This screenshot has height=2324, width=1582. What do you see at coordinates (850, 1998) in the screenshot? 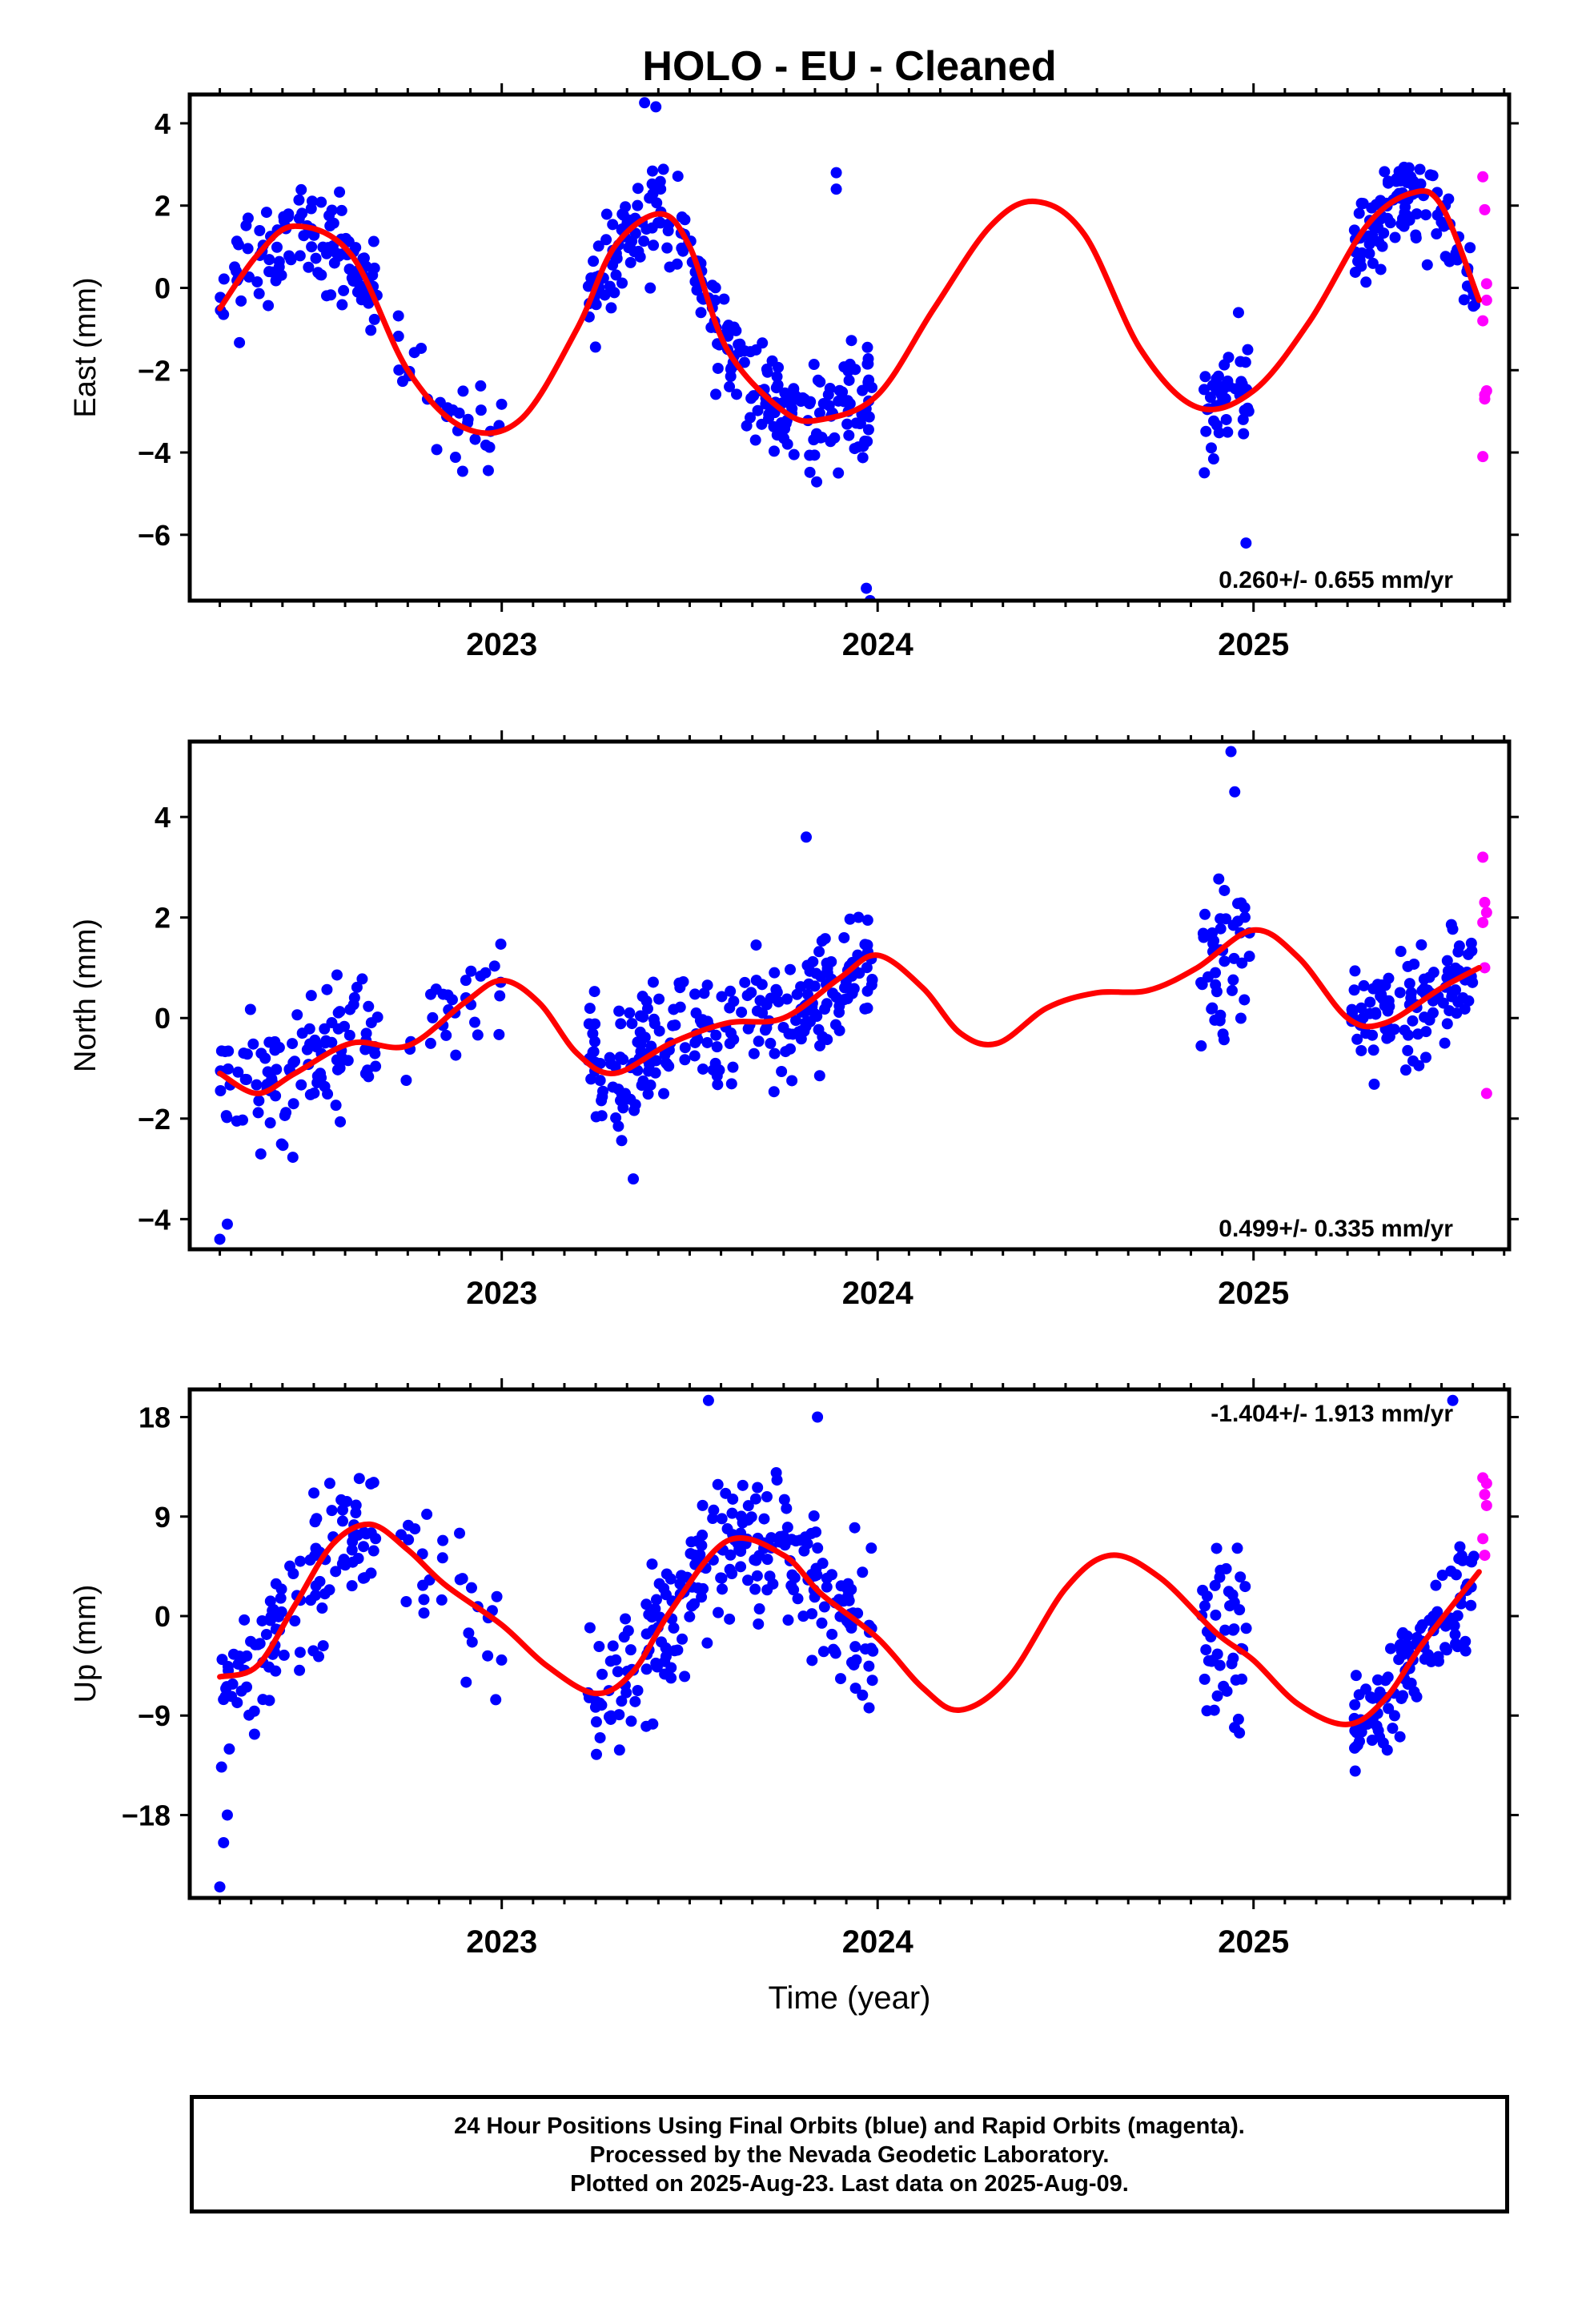
I see `x-axis-label: Time (year)` at bounding box center [850, 1998].